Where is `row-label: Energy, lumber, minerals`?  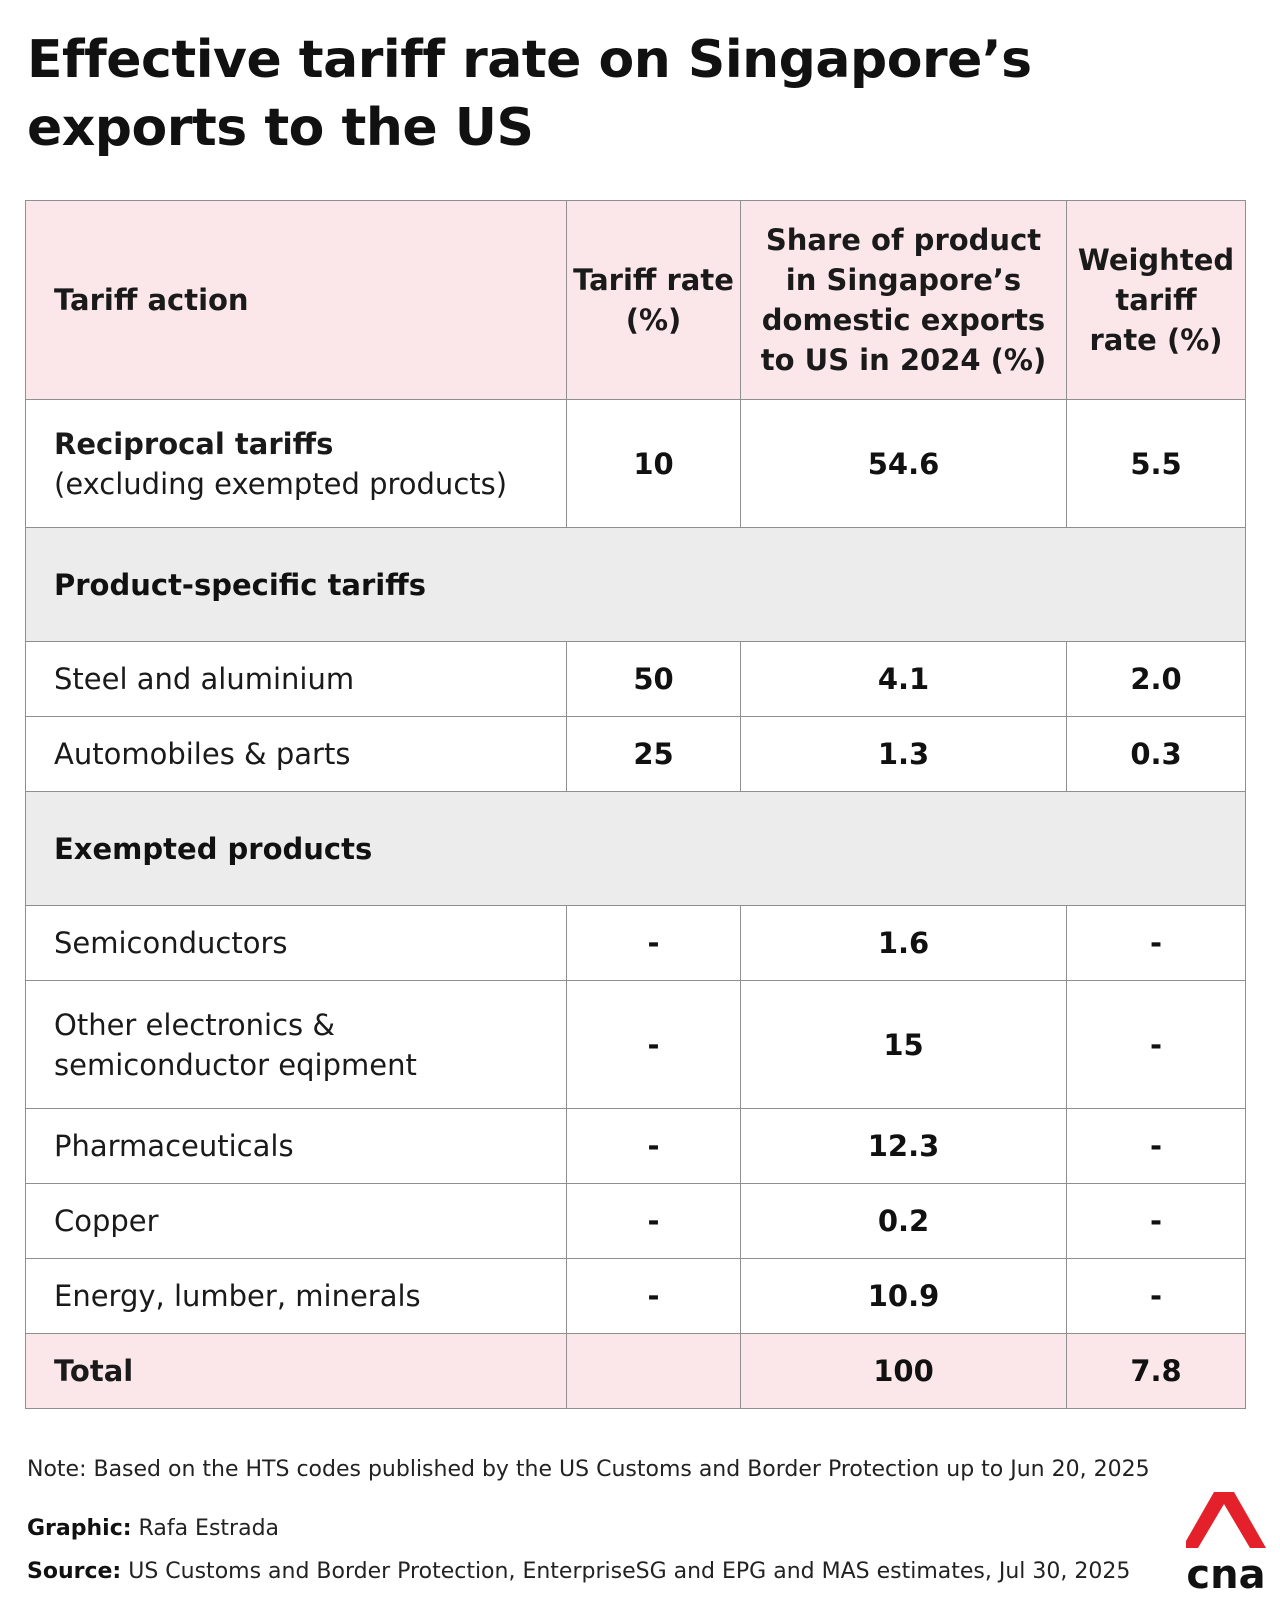 row-label: Energy, lumber, minerals is located at coordinates (296, 1296).